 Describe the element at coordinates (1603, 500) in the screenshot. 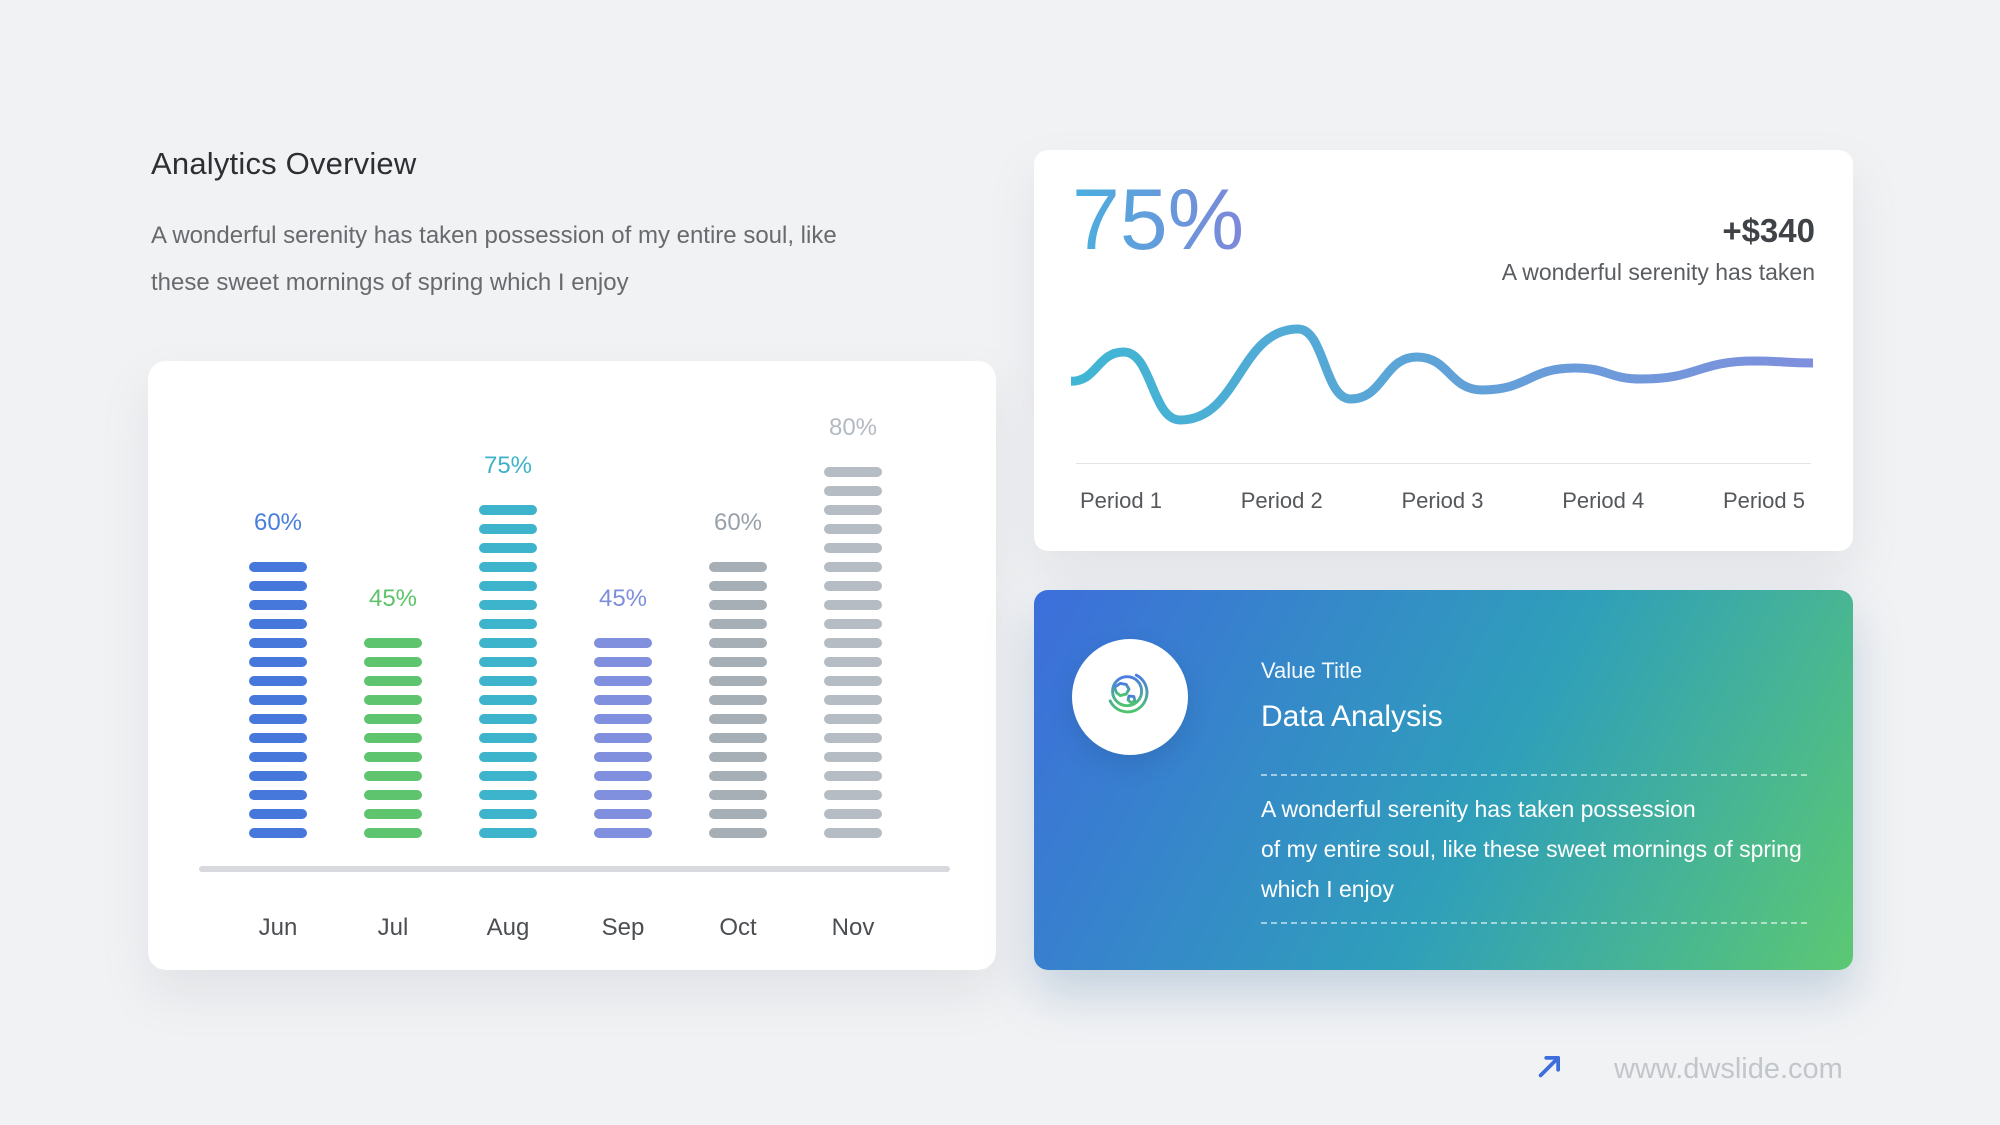

I see `period-label-4: Period 4` at that location.